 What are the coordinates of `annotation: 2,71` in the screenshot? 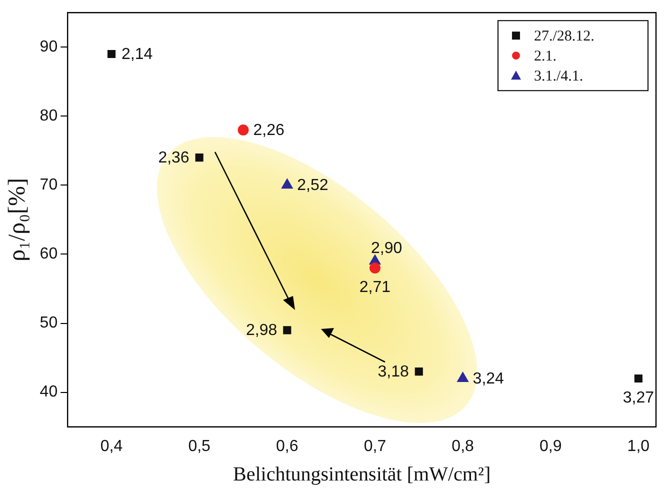 It's located at (375, 287).